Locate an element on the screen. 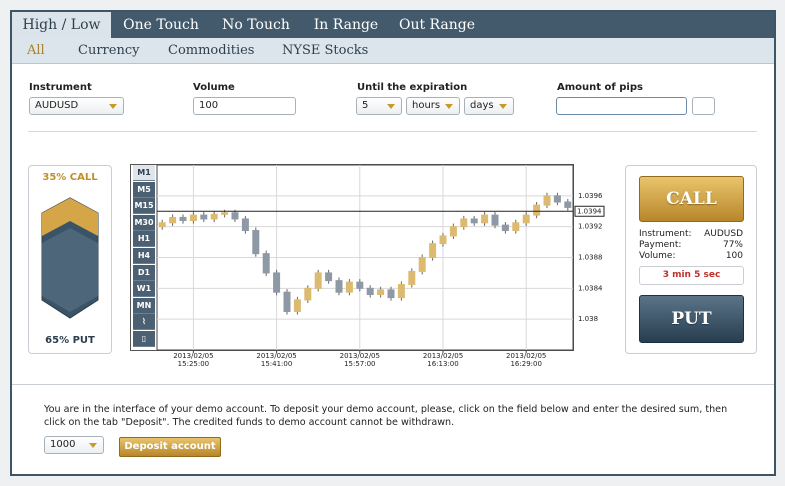 The height and width of the screenshot is (486, 785). unit-select: days is located at coordinates (489, 106).